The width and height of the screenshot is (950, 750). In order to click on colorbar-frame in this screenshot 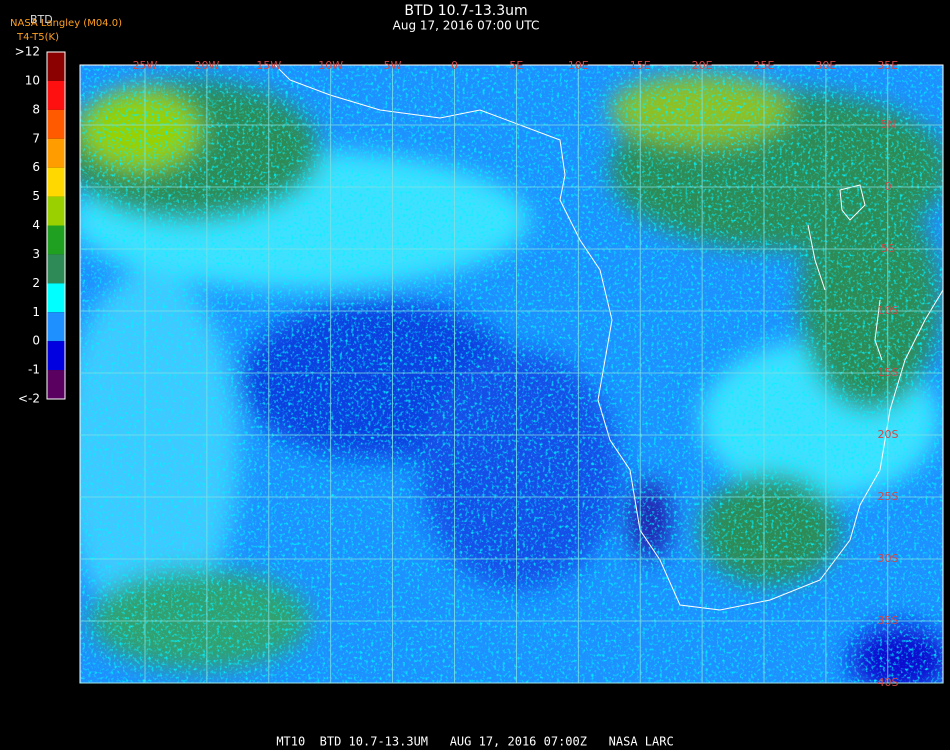, I will do `click(56, 225)`.